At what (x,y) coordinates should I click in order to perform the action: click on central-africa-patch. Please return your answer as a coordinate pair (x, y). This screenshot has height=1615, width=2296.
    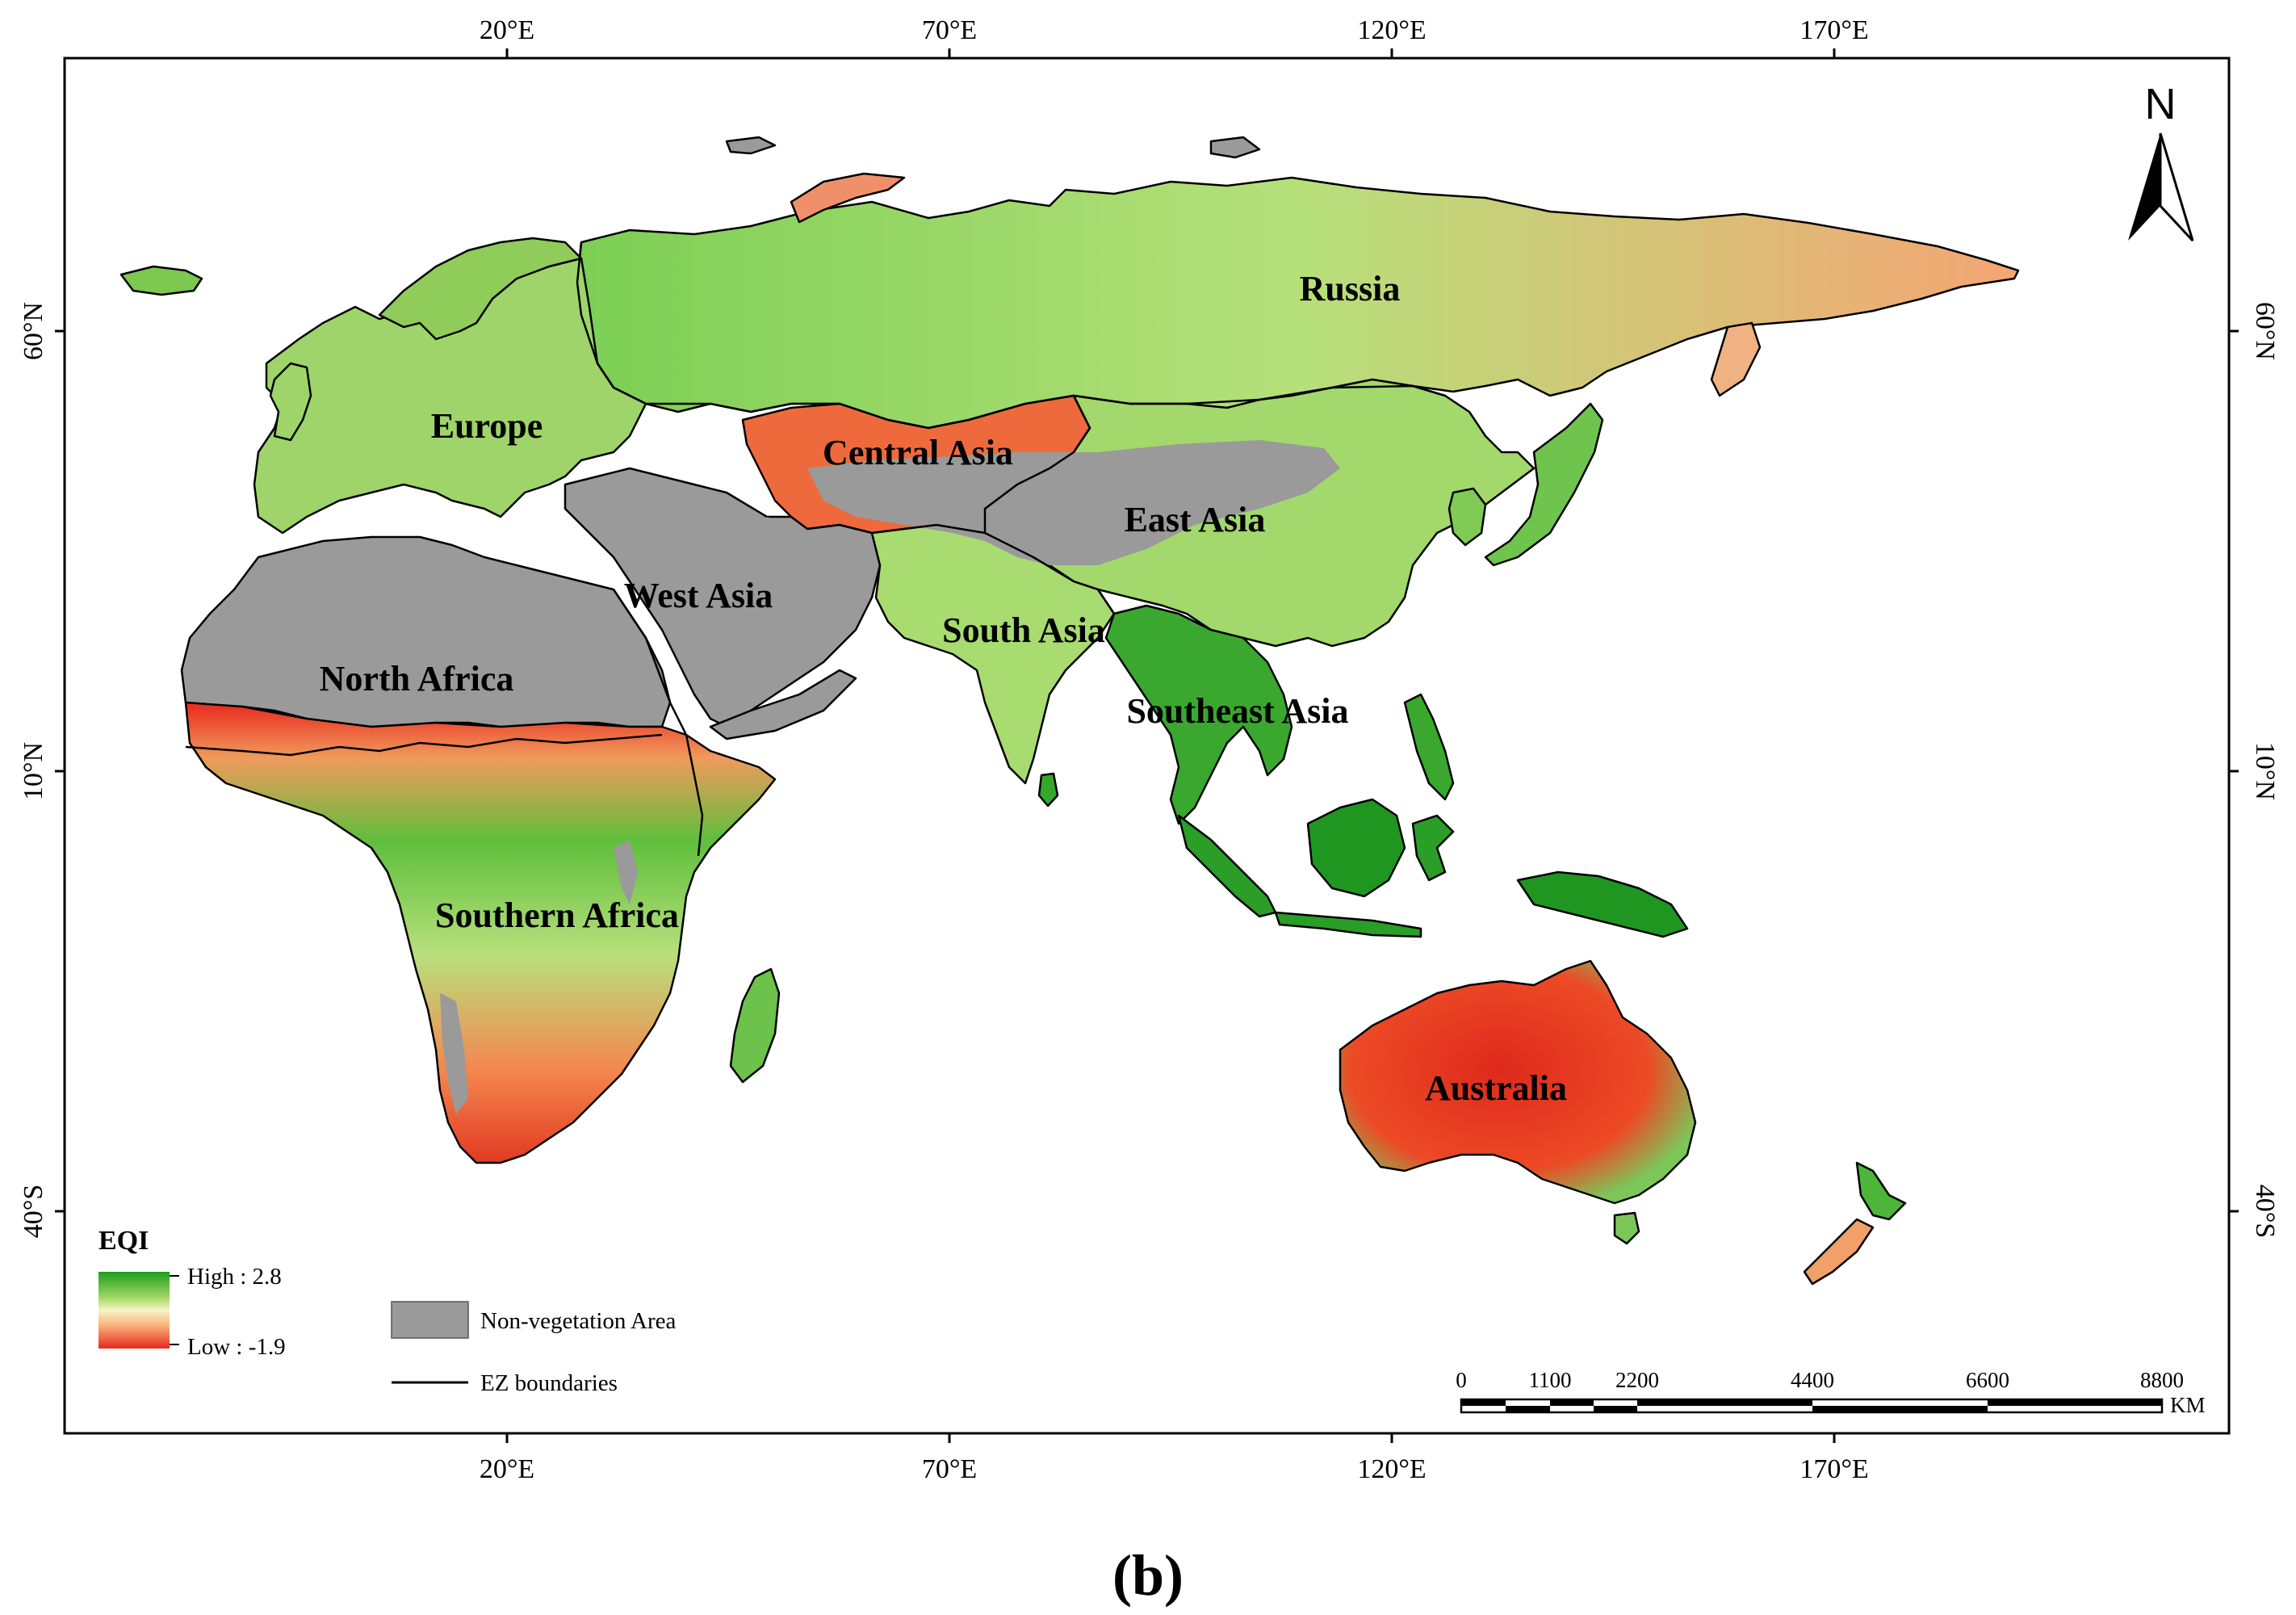
    Looking at the image, I should click on (626, 872).